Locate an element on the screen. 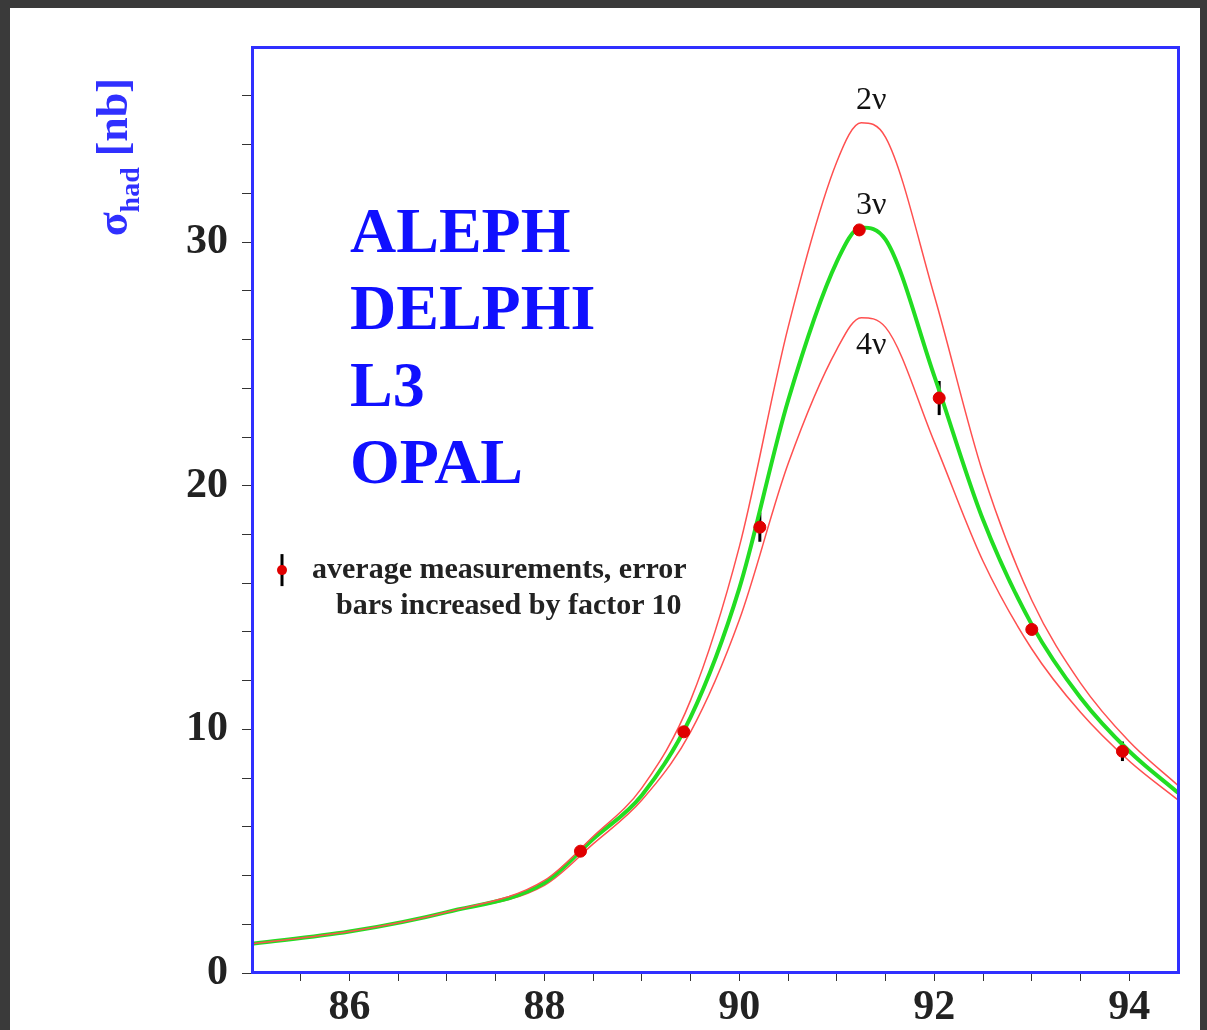  legend-label: average measurements, error bars increased by factor 10 is located at coordinates (499, 585).